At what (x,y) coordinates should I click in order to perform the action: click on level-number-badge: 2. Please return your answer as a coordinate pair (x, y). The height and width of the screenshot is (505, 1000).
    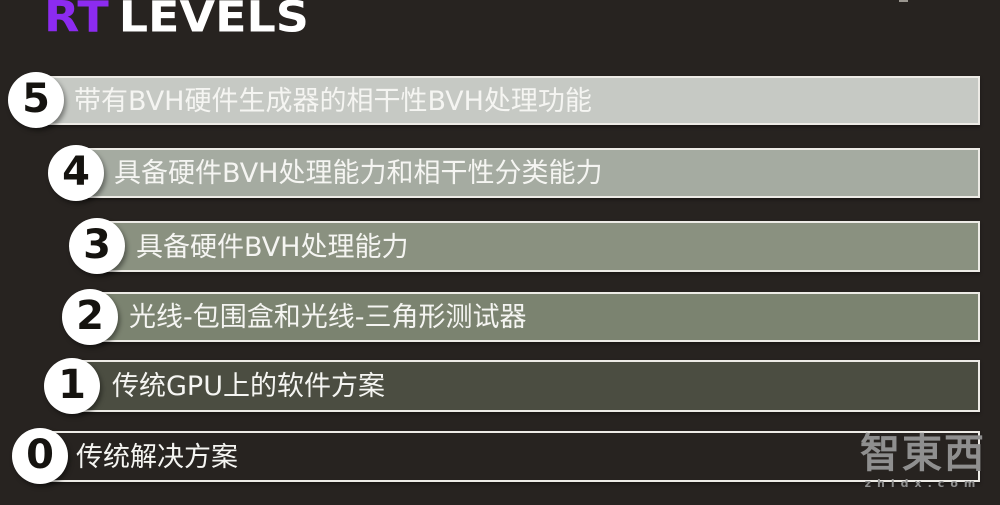
    Looking at the image, I should click on (90, 317).